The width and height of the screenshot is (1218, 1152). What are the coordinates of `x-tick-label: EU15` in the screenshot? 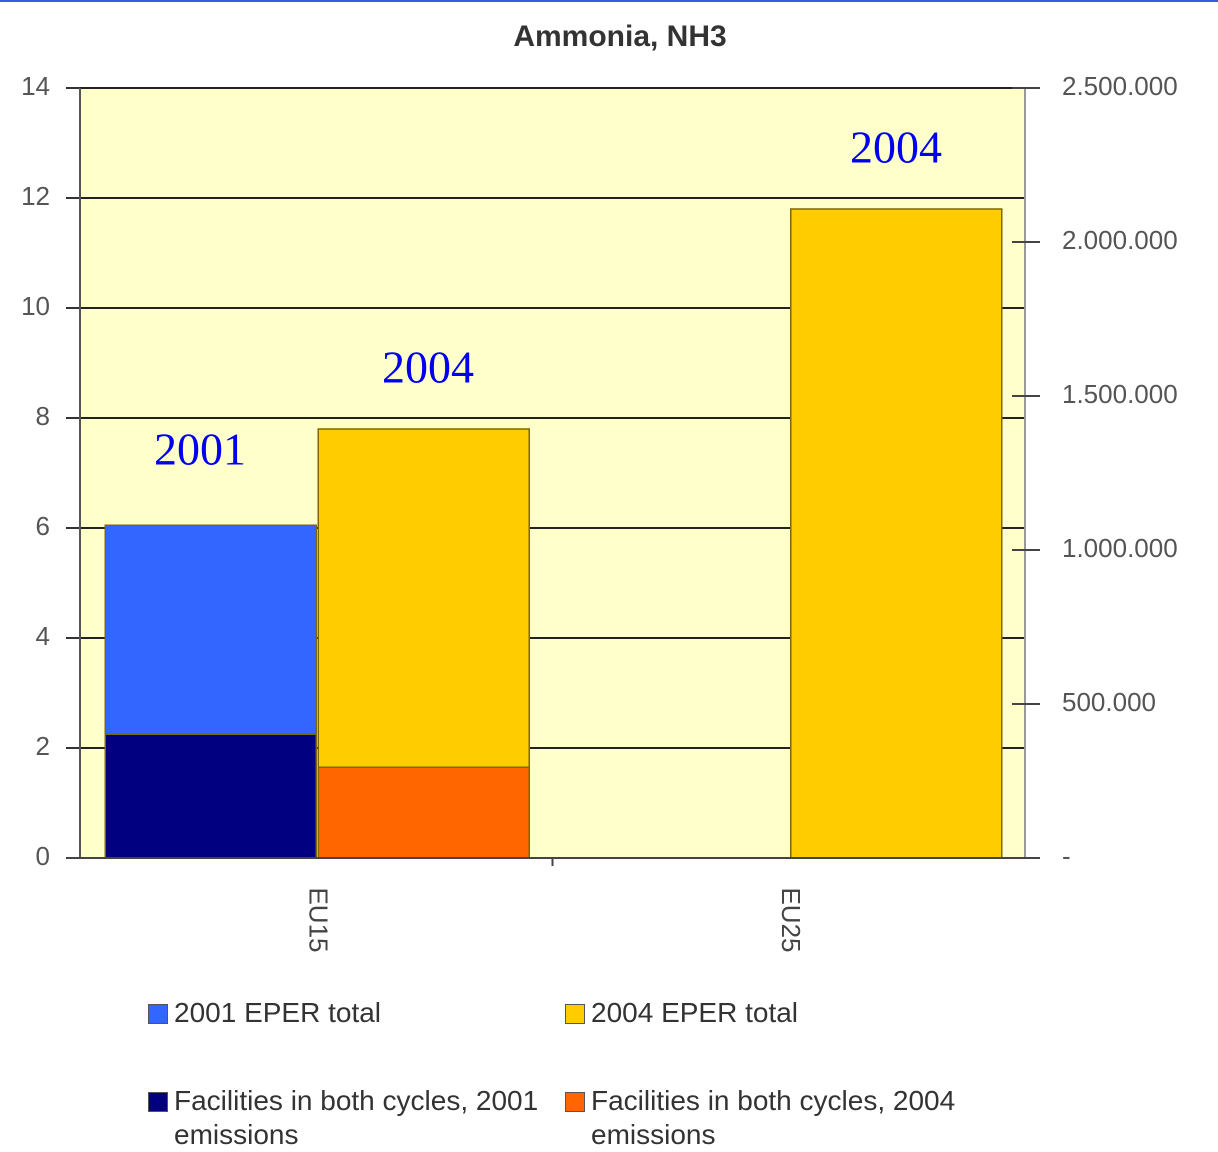 It's located at (318, 919).